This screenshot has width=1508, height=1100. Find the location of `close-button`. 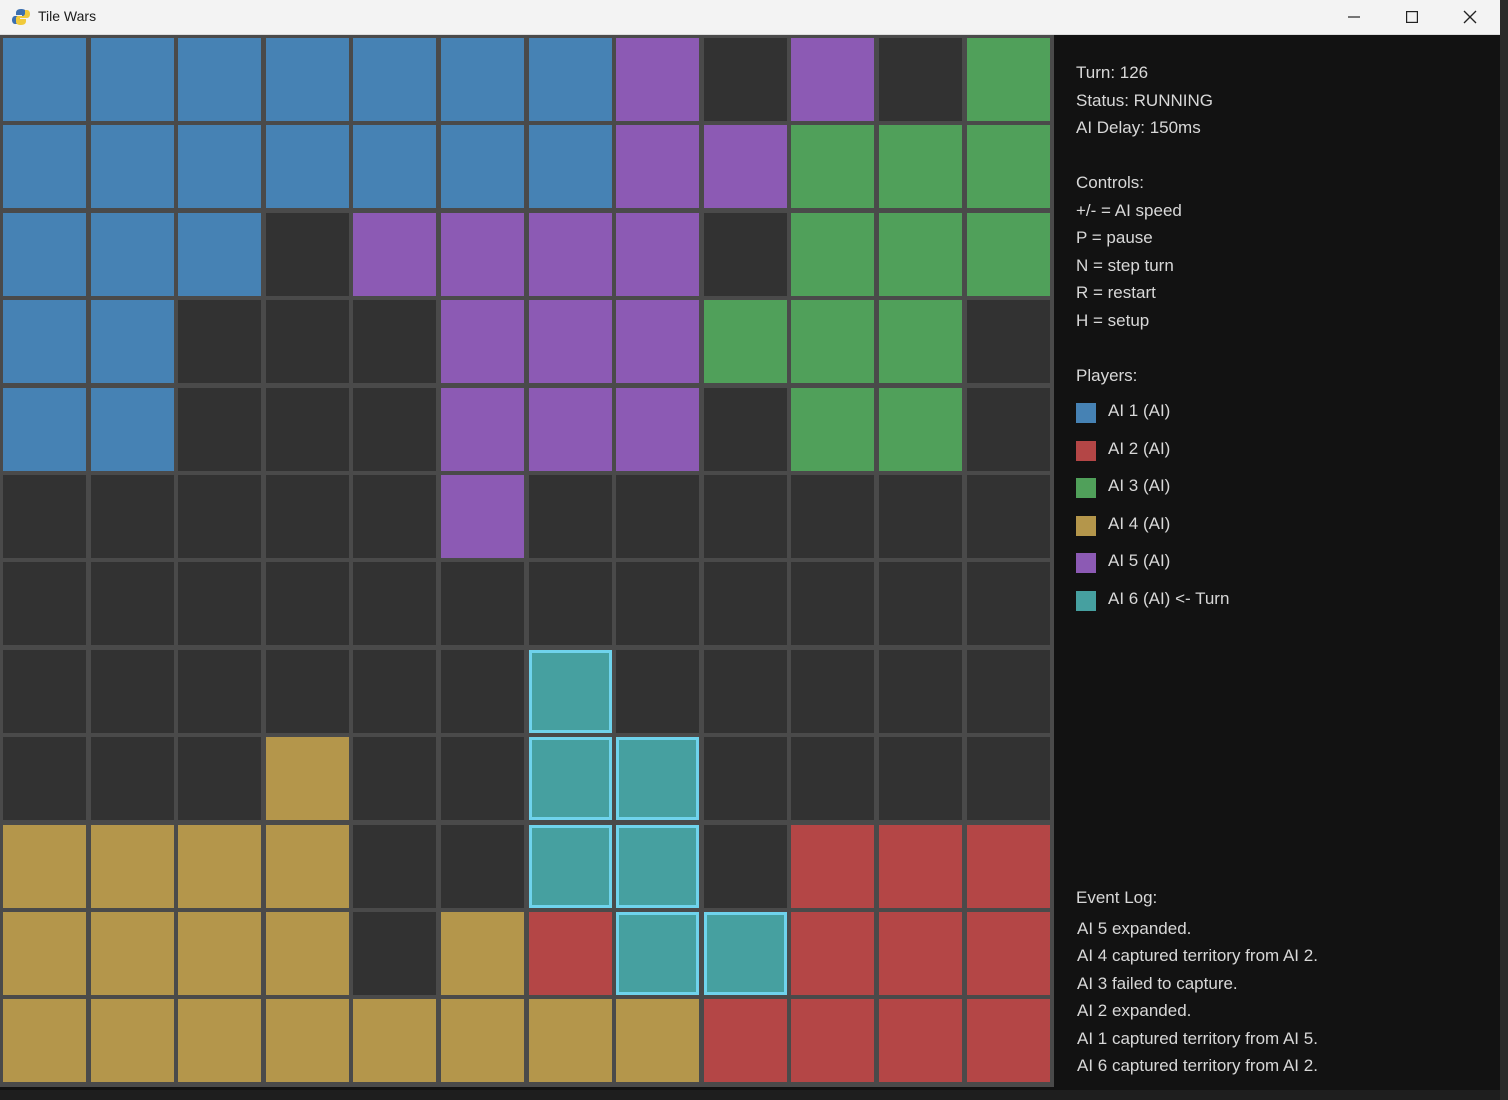

close-button is located at coordinates (1470, 17).